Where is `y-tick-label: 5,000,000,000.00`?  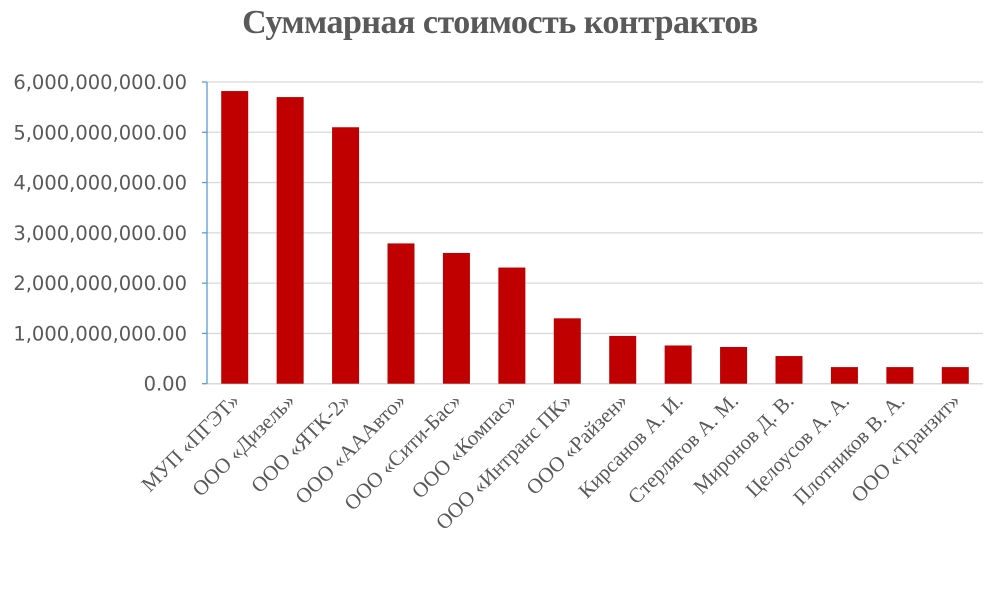 y-tick-label: 5,000,000,000.00 is located at coordinates (100, 132).